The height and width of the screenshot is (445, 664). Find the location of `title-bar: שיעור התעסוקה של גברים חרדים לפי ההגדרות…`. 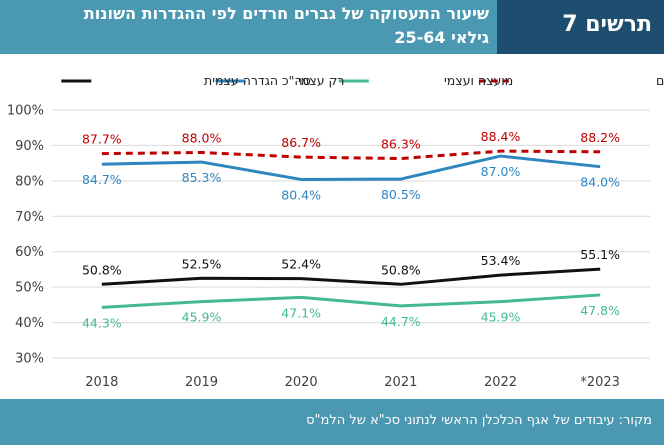

title-bar: שיעור התעסוקה של גברים חרדים לפי ההגדרות… is located at coordinates (248, 27).